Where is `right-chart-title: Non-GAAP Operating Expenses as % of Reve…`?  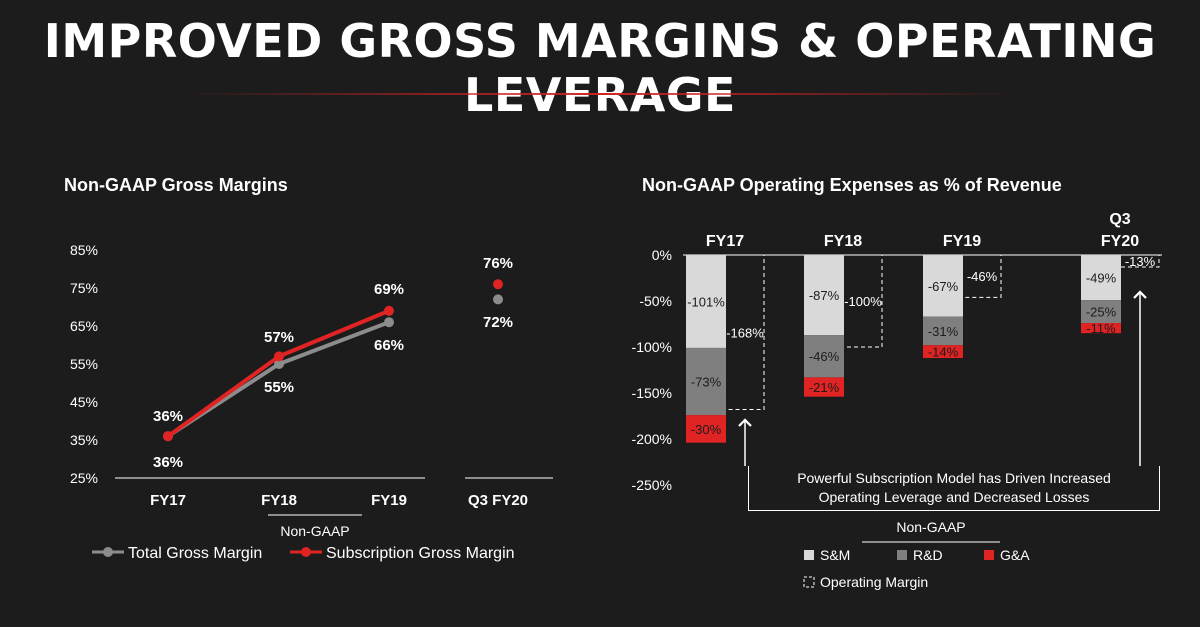
right-chart-title: Non-GAAP Operating Expenses as % of Reve… is located at coordinates (852, 185).